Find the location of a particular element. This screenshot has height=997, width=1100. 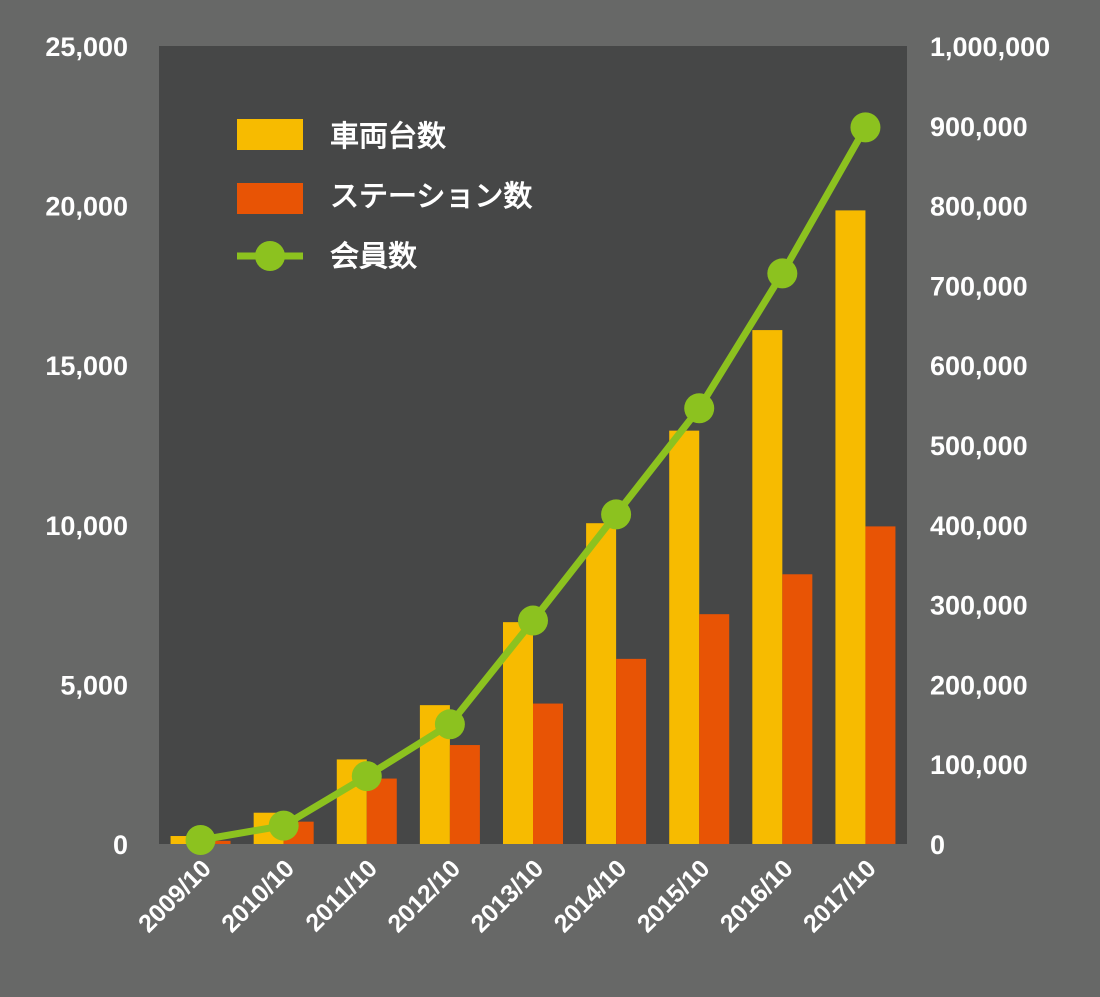

right-tick-label: 300,000 is located at coordinates (979, 606).